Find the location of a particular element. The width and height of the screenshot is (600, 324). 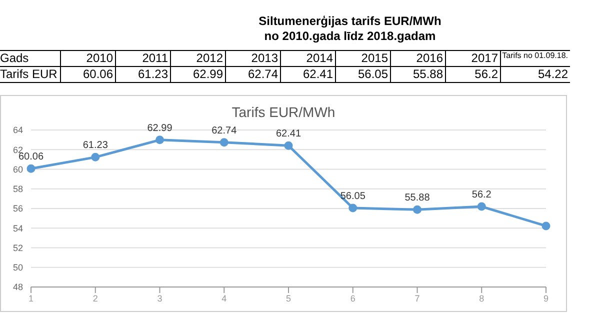

data-label: 62.74 is located at coordinates (225, 130).